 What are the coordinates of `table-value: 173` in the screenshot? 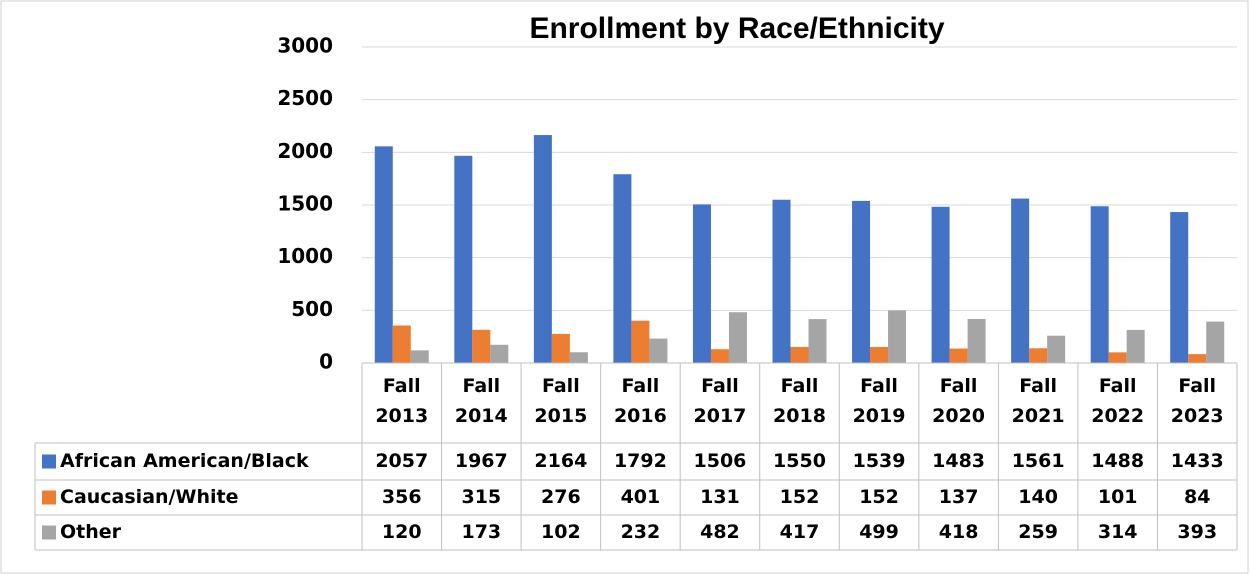 It's located at (481, 532).